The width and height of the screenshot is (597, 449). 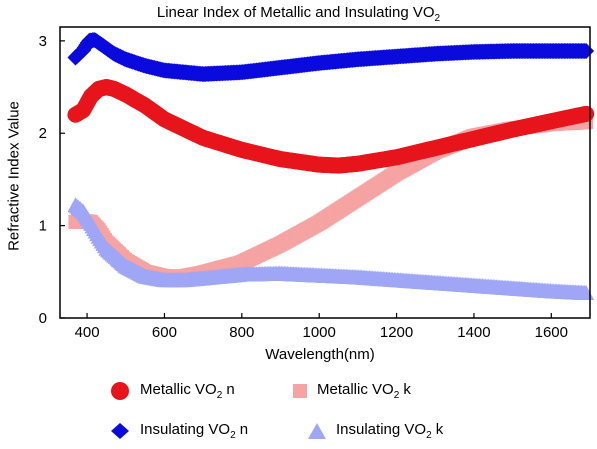 What do you see at coordinates (120, 391) in the screenshot?
I see `legend-marker-circle` at bounding box center [120, 391].